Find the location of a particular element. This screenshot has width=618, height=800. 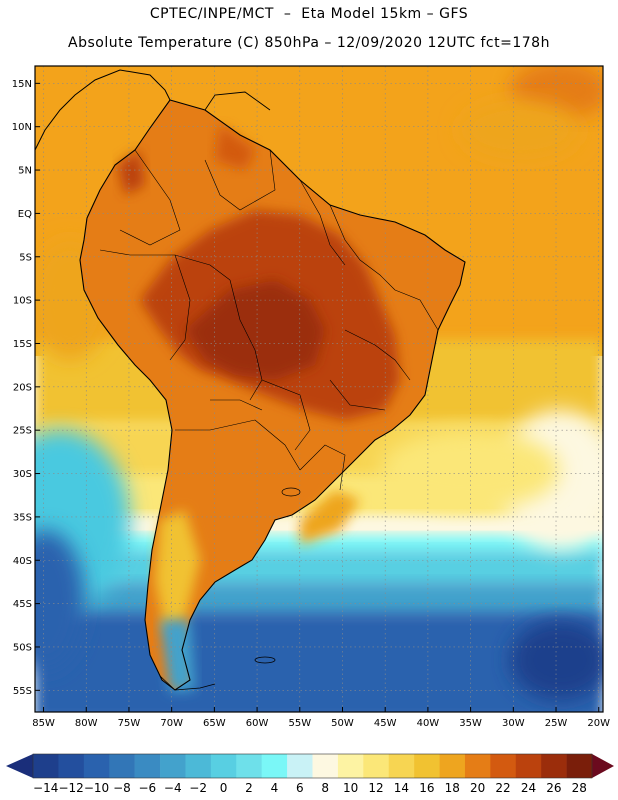

band-very-cold is located at coordinates (319, 662).